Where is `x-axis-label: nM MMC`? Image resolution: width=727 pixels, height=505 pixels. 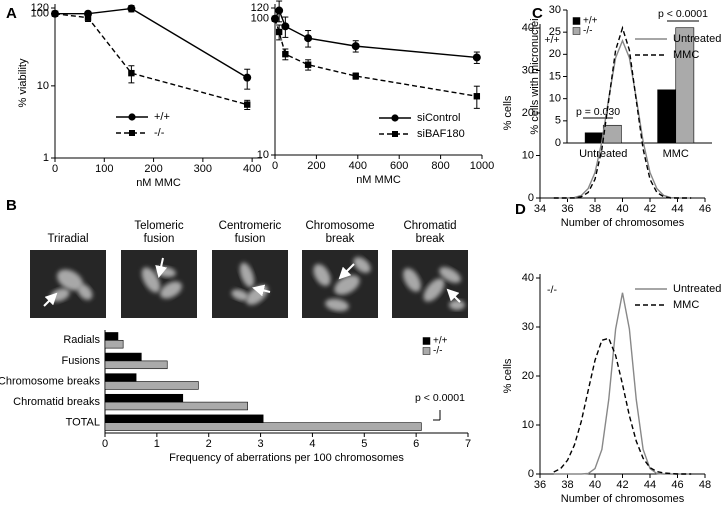
x-axis-label: nM MMC is located at coordinates (158, 183).